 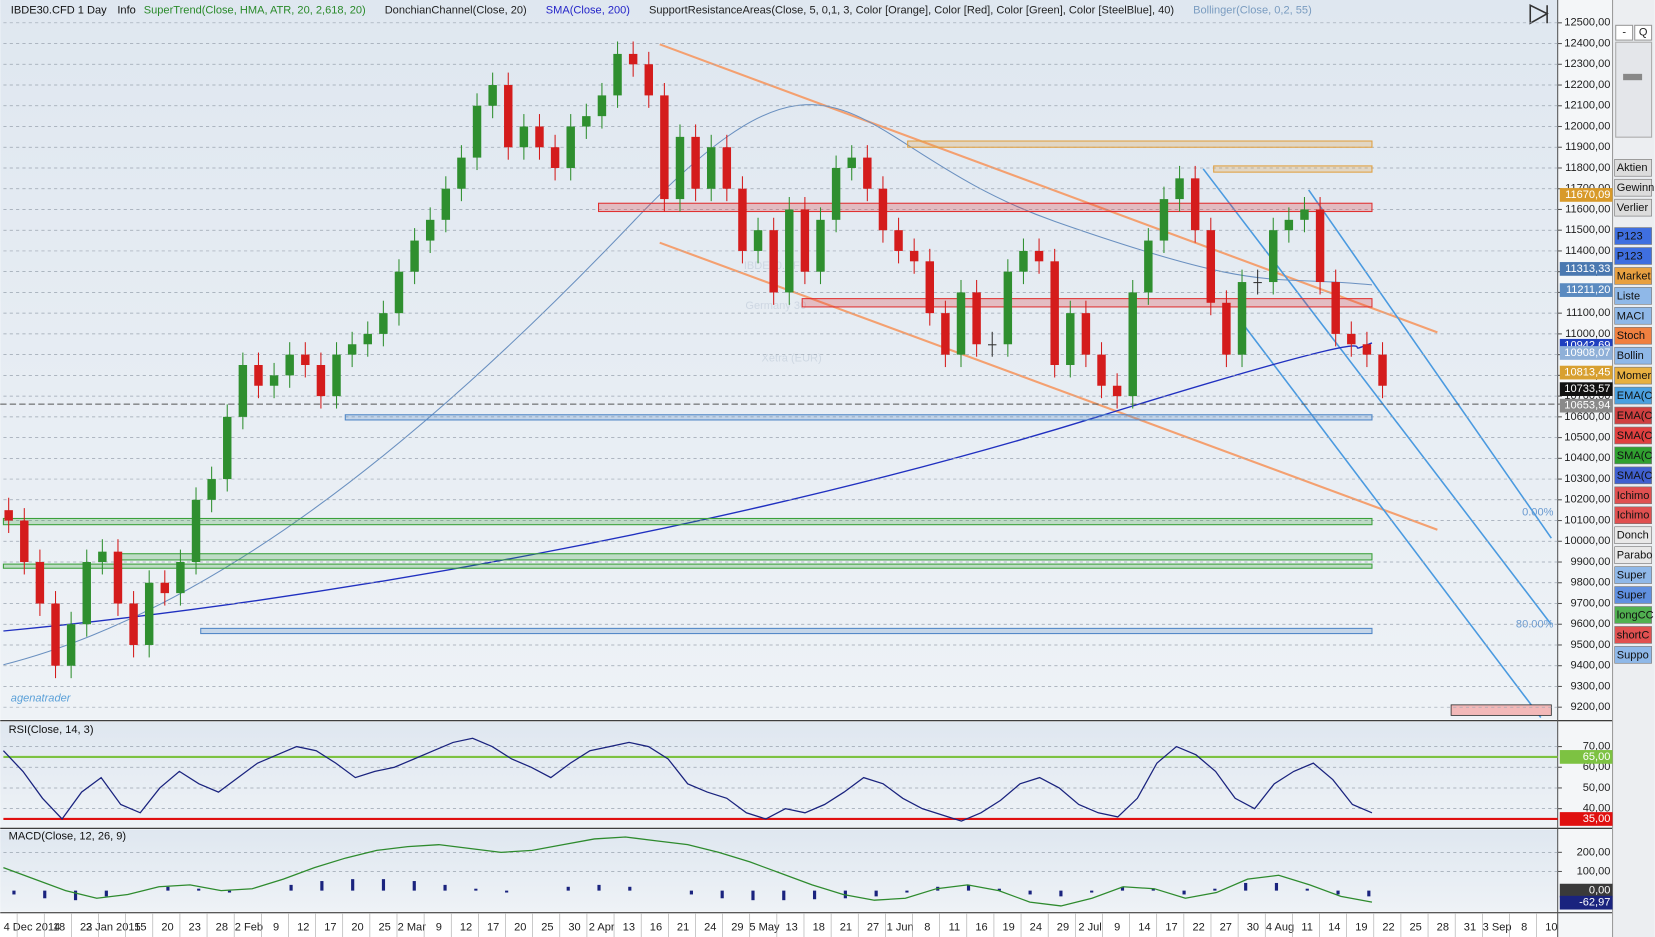 What do you see at coordinates (1280, 927) in the screenshot?
I see `x-tick-label: 4 Aug` at bounding box center [1280, 927].